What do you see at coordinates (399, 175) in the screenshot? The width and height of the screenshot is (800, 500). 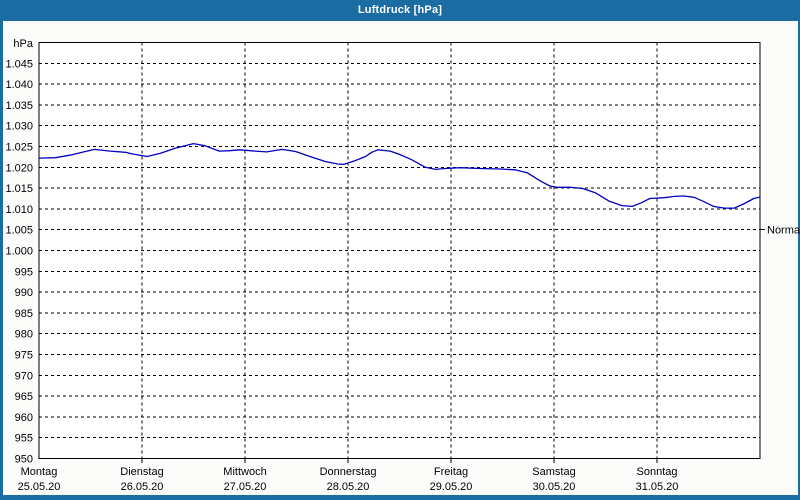 I see `pressure-line` at bounding box center [399, 175].